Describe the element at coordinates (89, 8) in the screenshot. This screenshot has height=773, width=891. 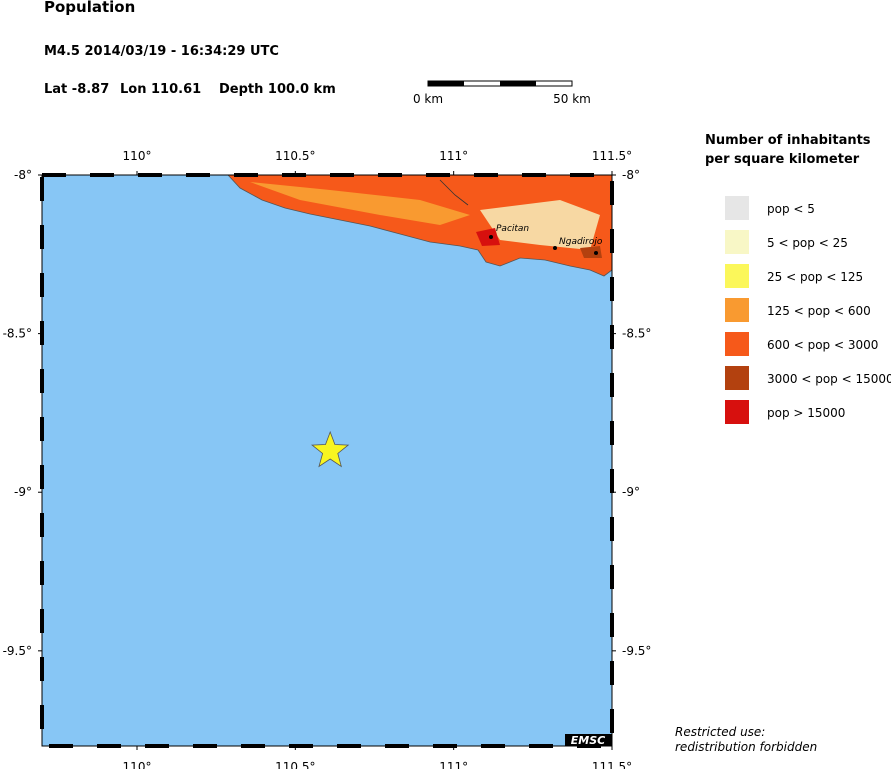
I see `title: Population` at that location.